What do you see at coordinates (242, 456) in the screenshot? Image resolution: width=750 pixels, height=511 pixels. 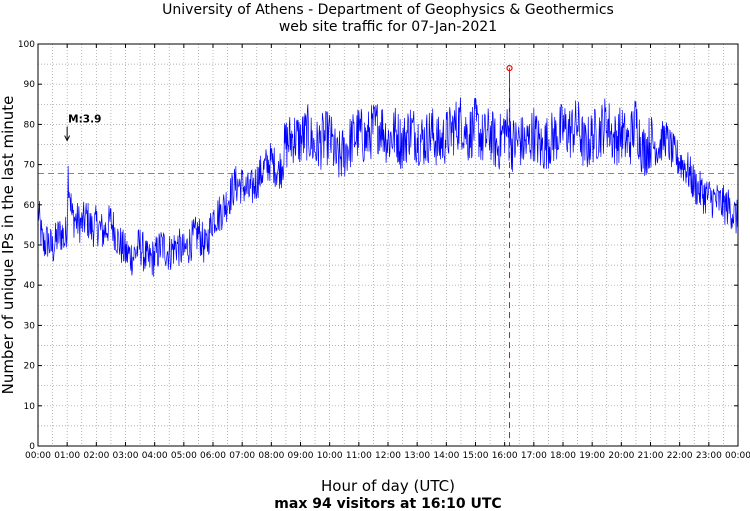 I see `x-tick-label: 07:00` at bounding box center [242, 456].